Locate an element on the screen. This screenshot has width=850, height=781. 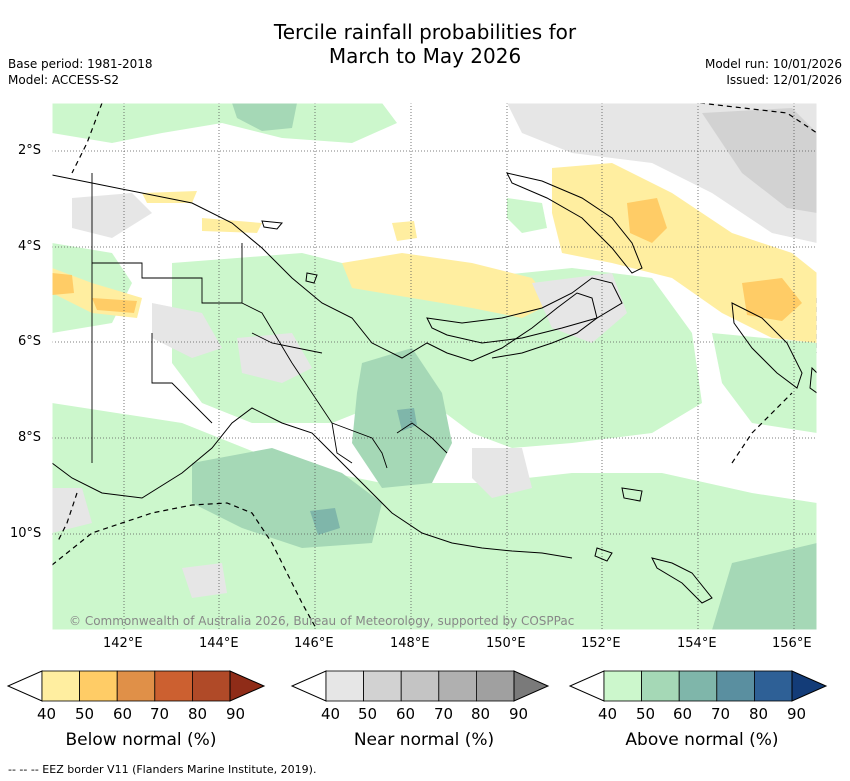
below-region-center is located at coordinates (447, 285).